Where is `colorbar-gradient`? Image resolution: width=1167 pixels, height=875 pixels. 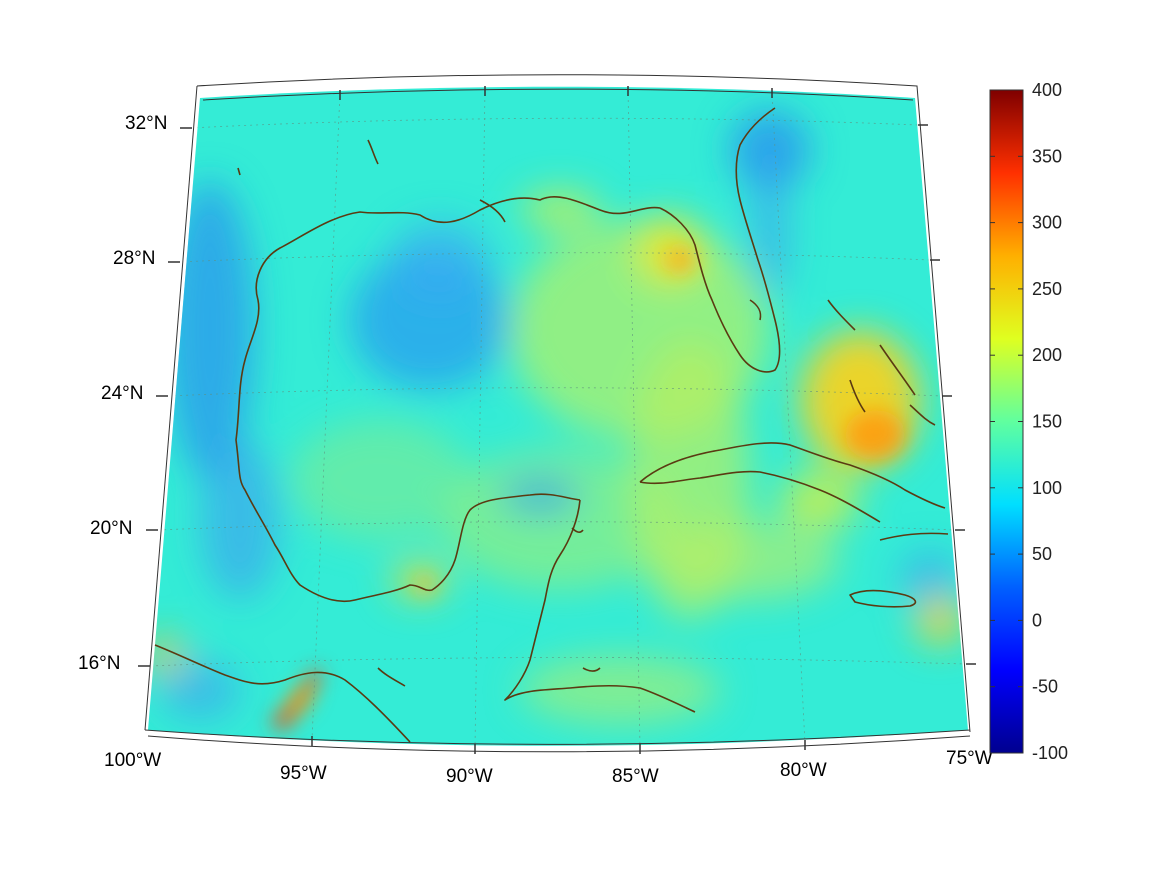 colorbar-gradient is located at coordinates (1006, 421).